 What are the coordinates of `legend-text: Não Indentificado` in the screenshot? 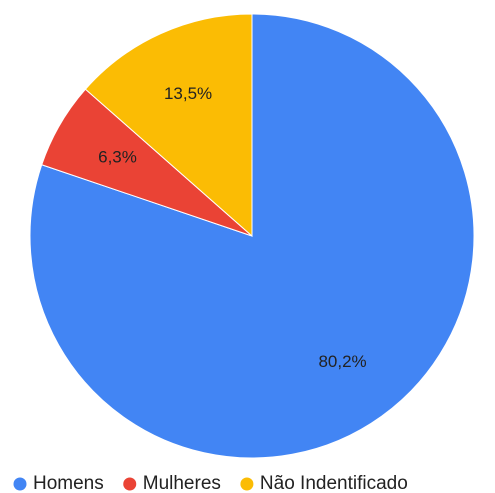 It's located at (334, 483).